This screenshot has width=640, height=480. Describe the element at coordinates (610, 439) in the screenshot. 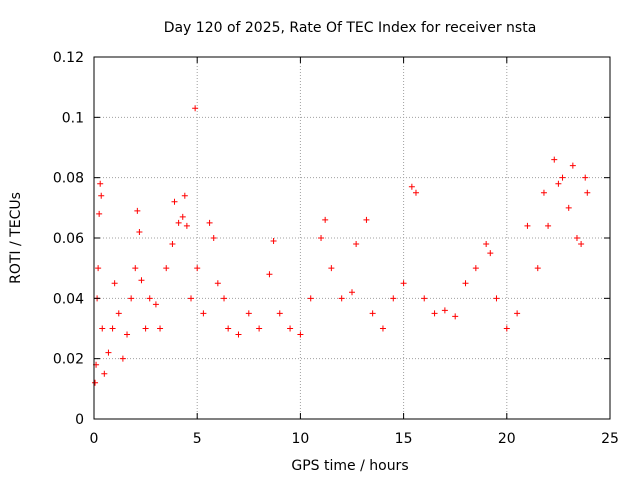

I see `x-tick-label: 25` at that location.